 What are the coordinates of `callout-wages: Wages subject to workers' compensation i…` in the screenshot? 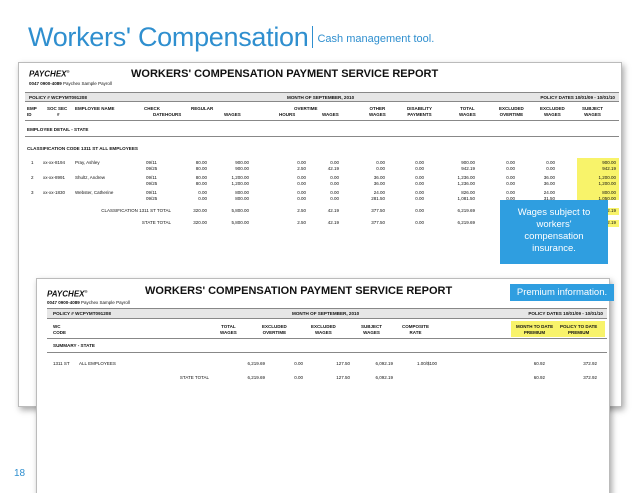 It's located at (554, 232).